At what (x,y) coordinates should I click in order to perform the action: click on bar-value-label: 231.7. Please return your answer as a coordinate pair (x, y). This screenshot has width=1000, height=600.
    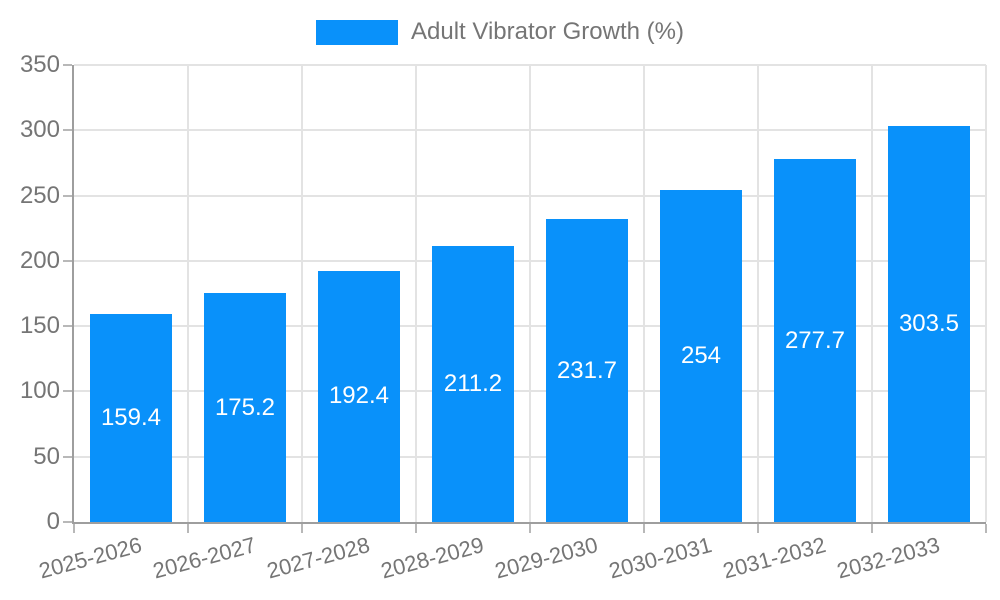
    Looking at the image, I should click on (587, 370).